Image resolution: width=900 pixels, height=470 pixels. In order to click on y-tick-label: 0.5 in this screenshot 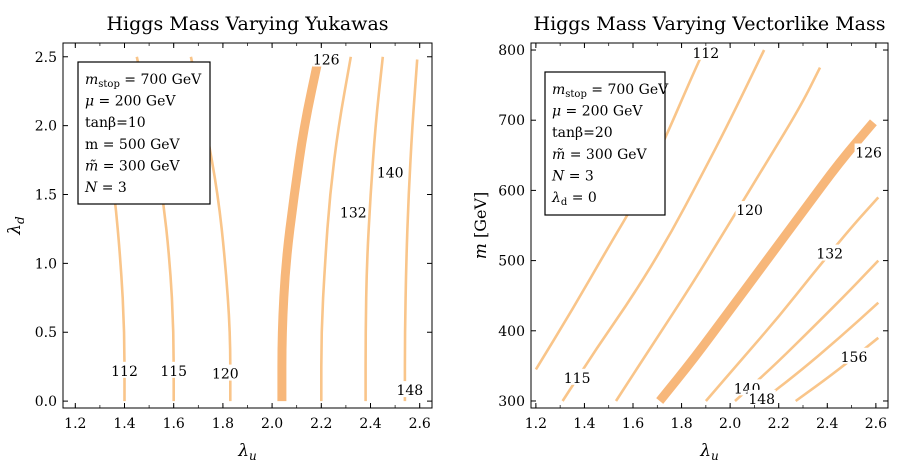, I will do `click(46, 333)`.